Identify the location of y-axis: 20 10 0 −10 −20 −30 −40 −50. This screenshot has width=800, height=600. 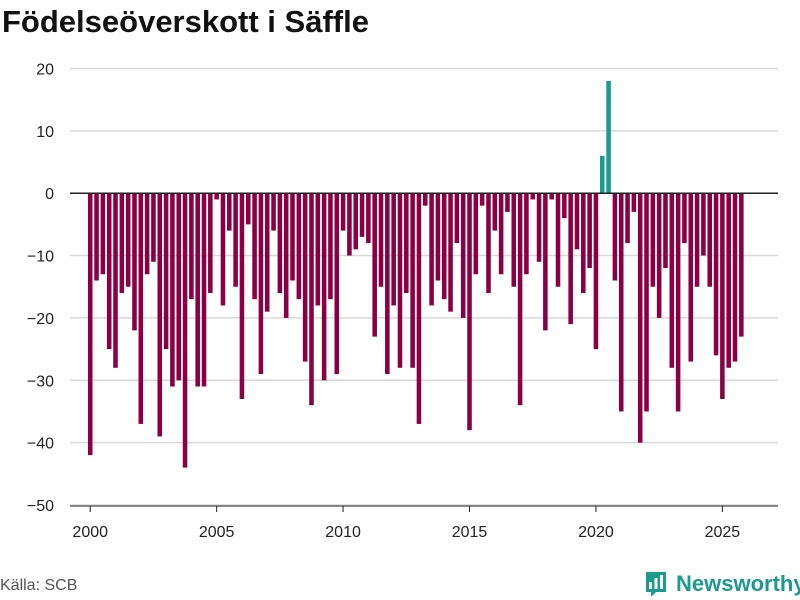
(40, 288).